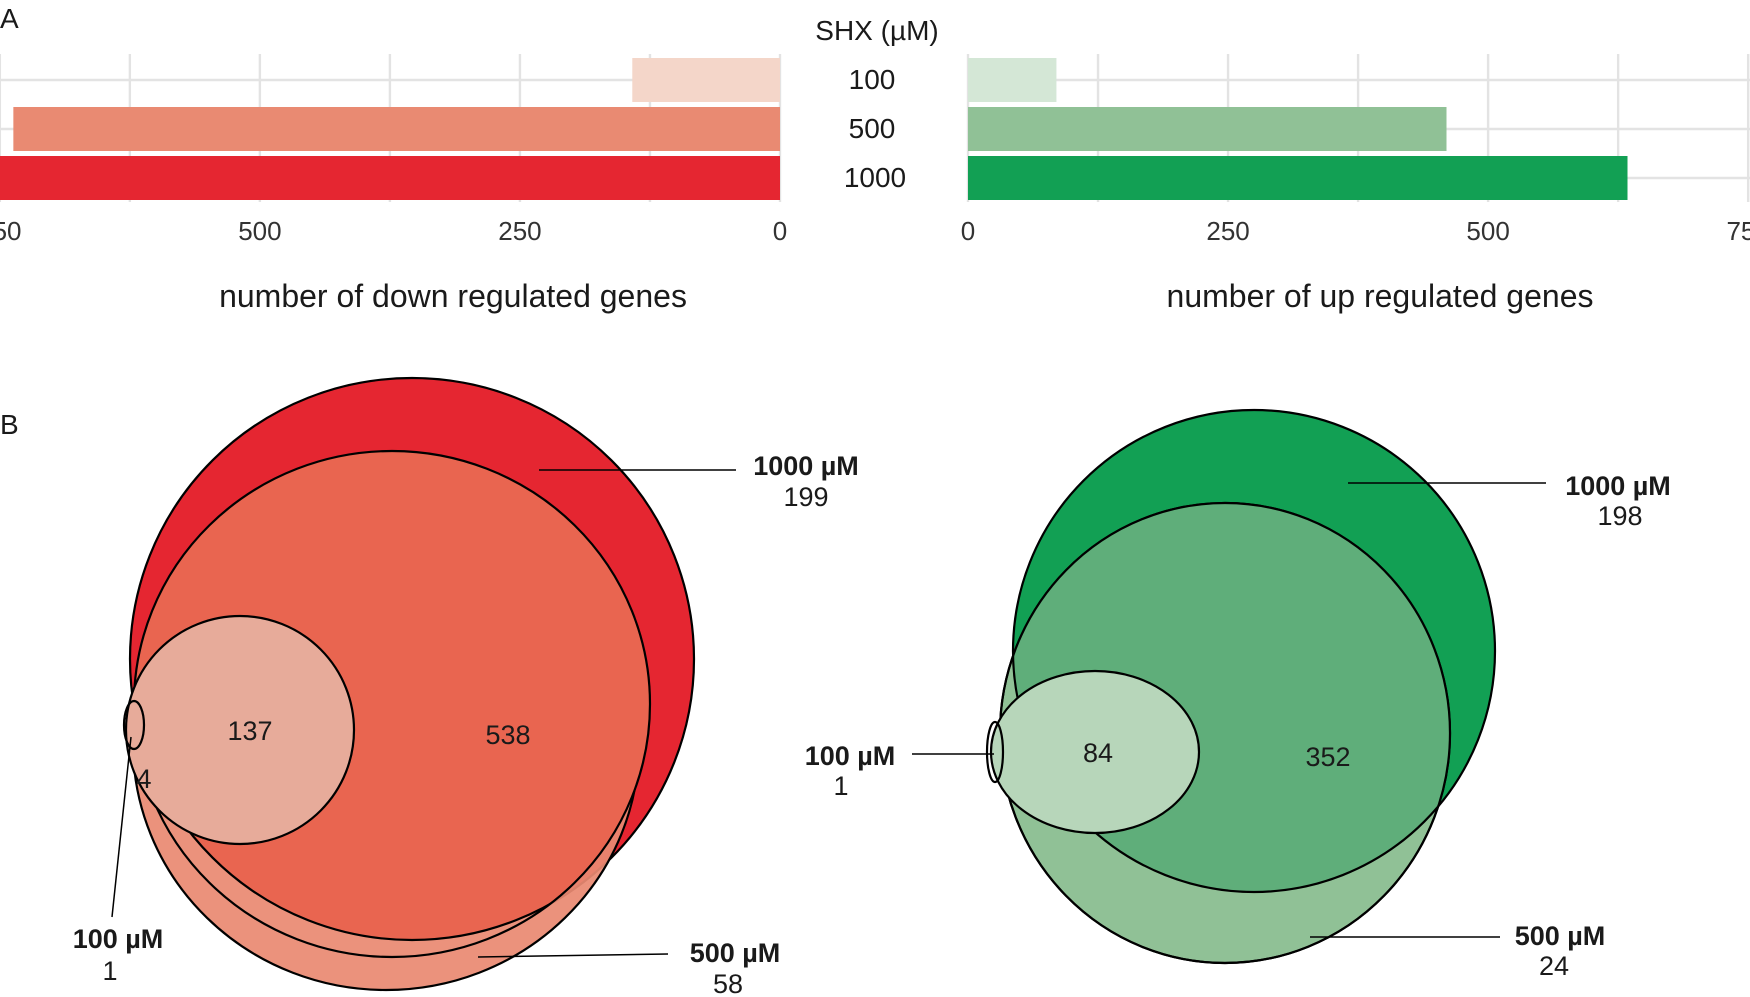  What do you see at coordinates (453, 296) in the screenshot?
I see `down-x-axis-title: number of down regulated genes` at bounding box center [453, 296].